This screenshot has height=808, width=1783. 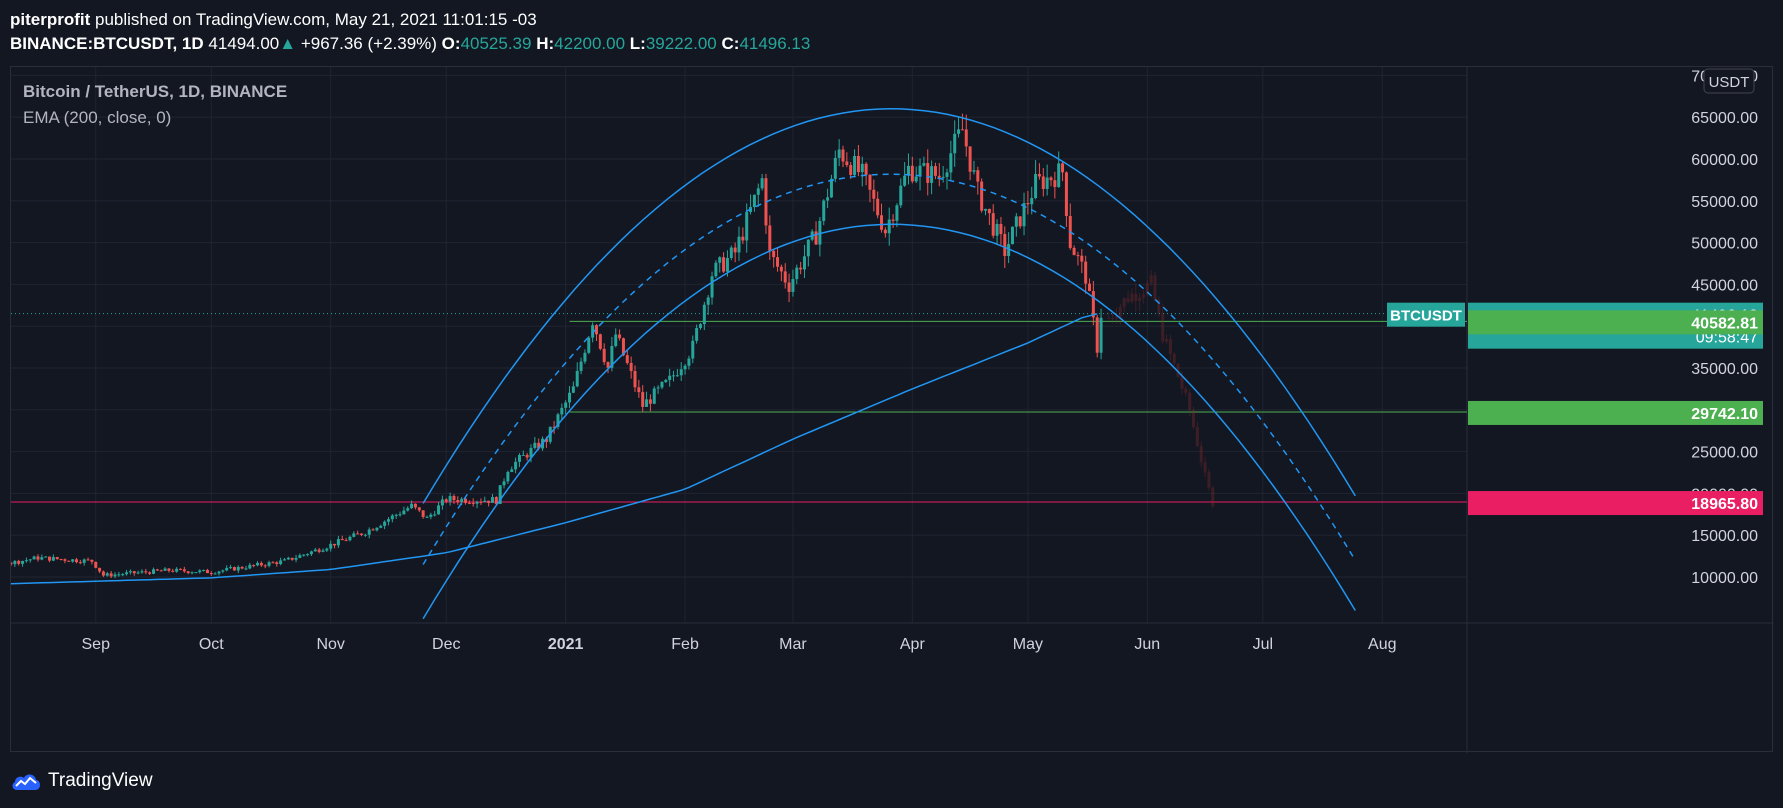 I want to click on price-tag: 29742.10, so click(x=1615, y=412).